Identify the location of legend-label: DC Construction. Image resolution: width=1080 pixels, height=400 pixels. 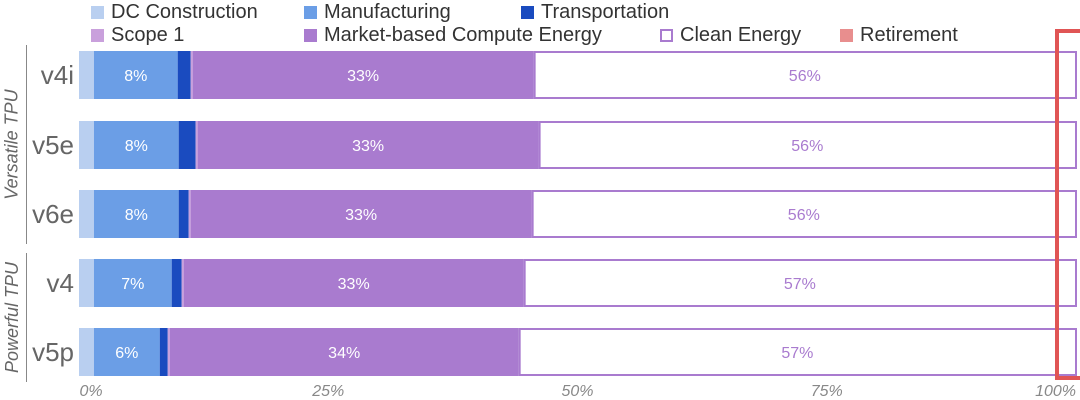
(184, 12).